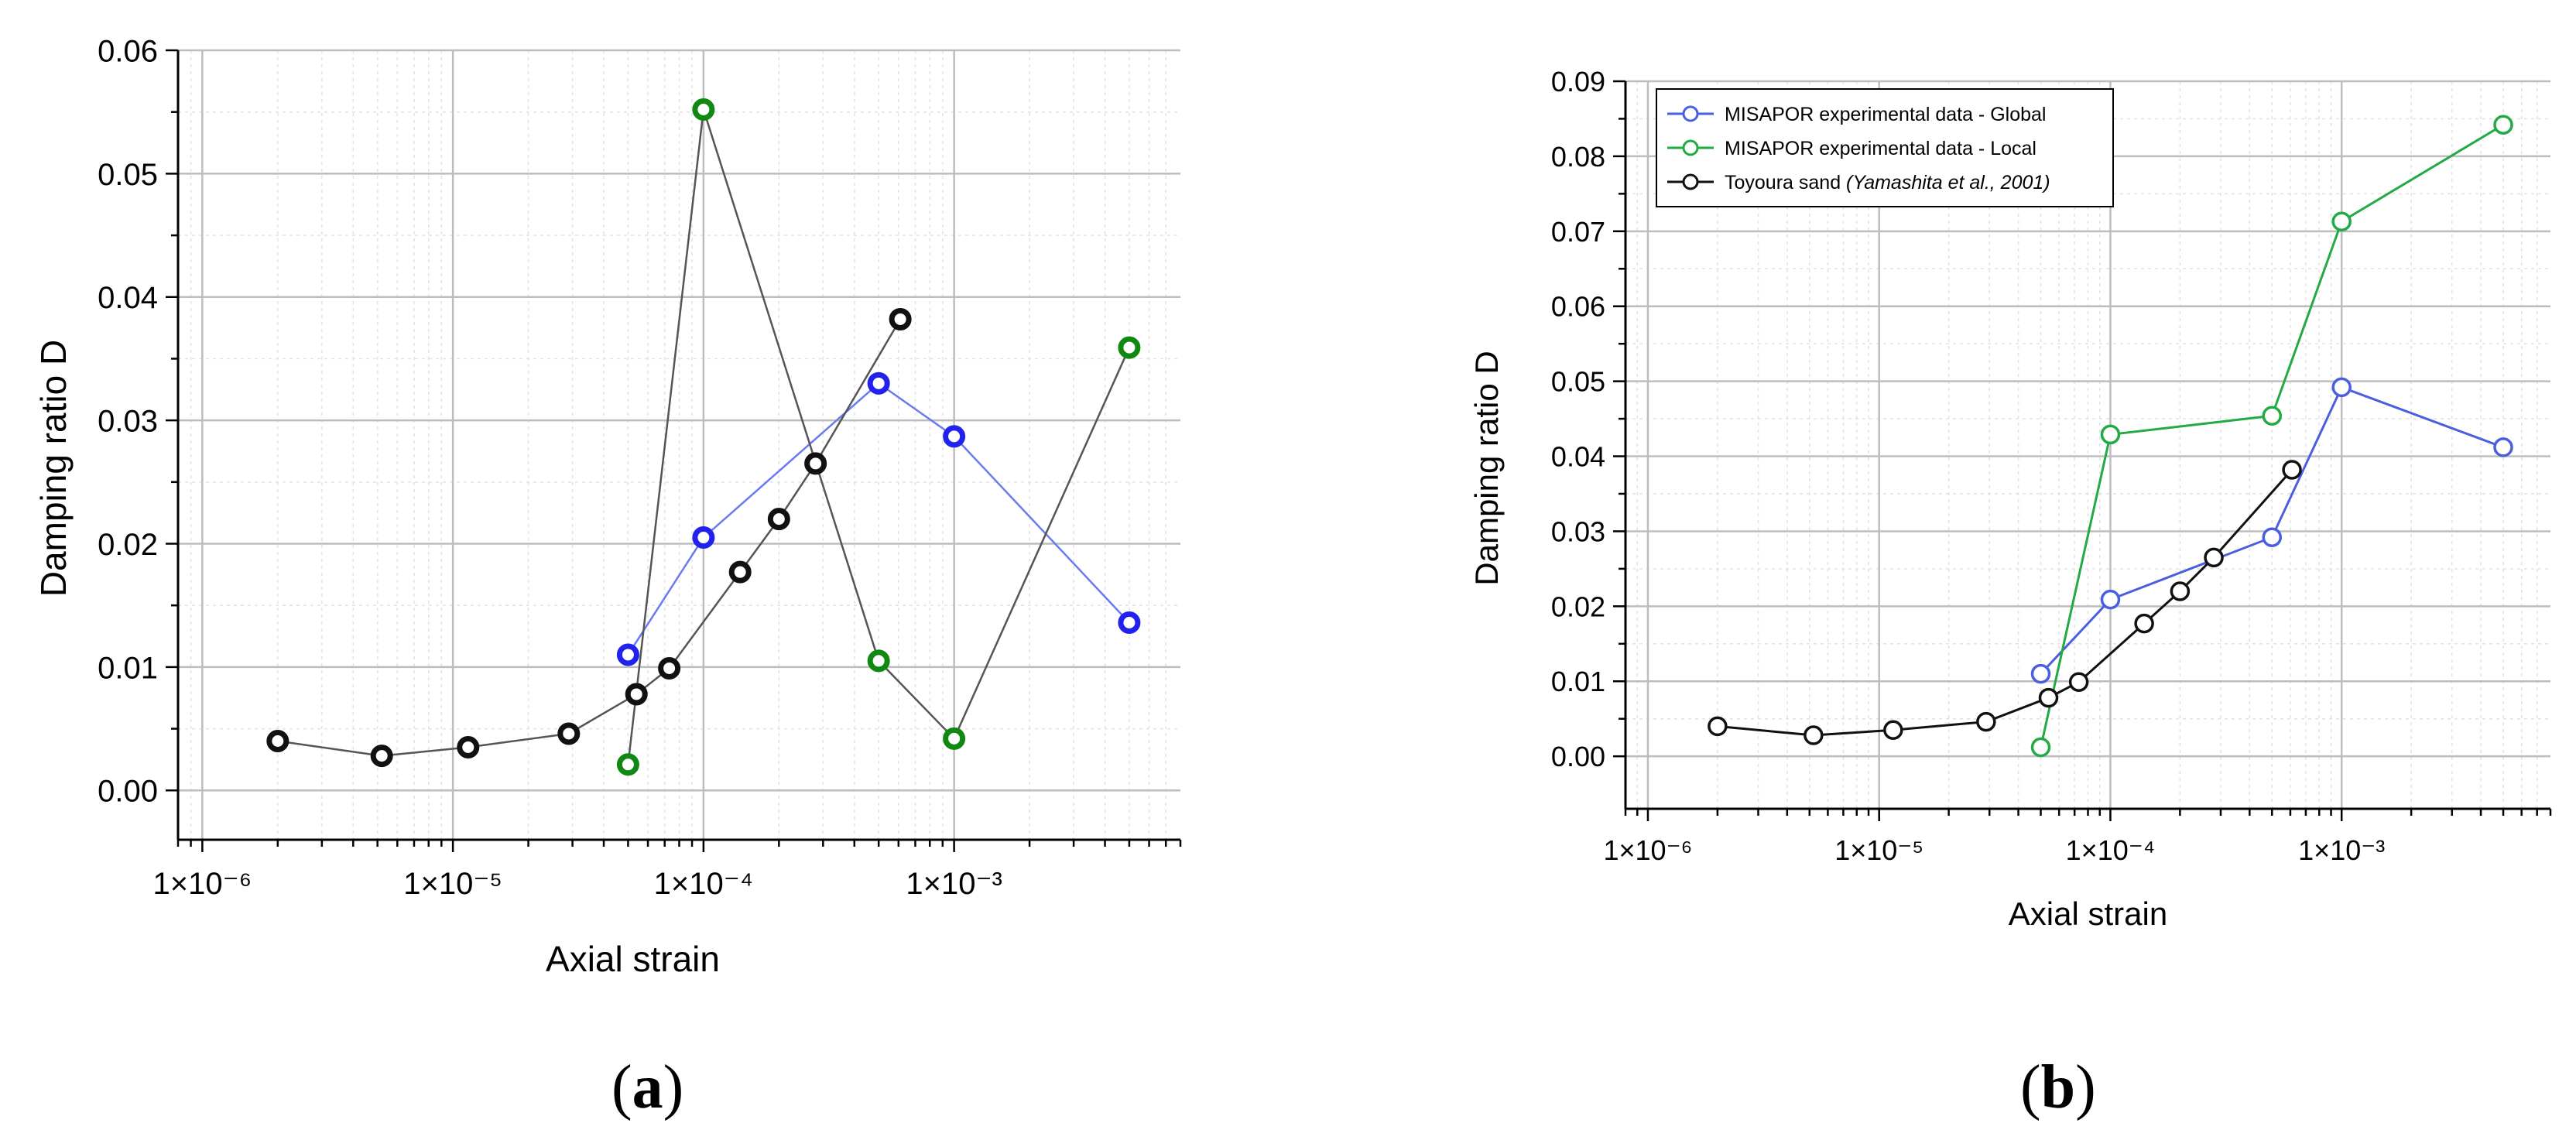  Describe the element at coordinates (1578, 307) in the screenshot. I see `chart-b-y-tick-label: 0.06` at that location.